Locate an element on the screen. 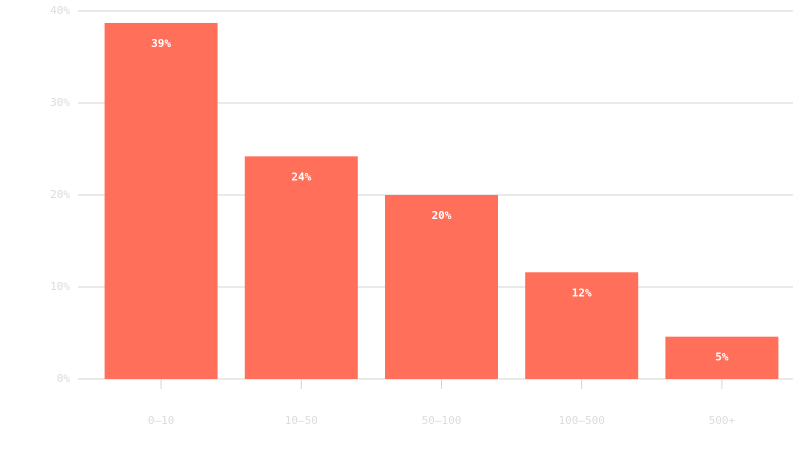 The width and height of the screenshot is (800, 460). bar-value-label: 5% is located at coordinates (722, 357).